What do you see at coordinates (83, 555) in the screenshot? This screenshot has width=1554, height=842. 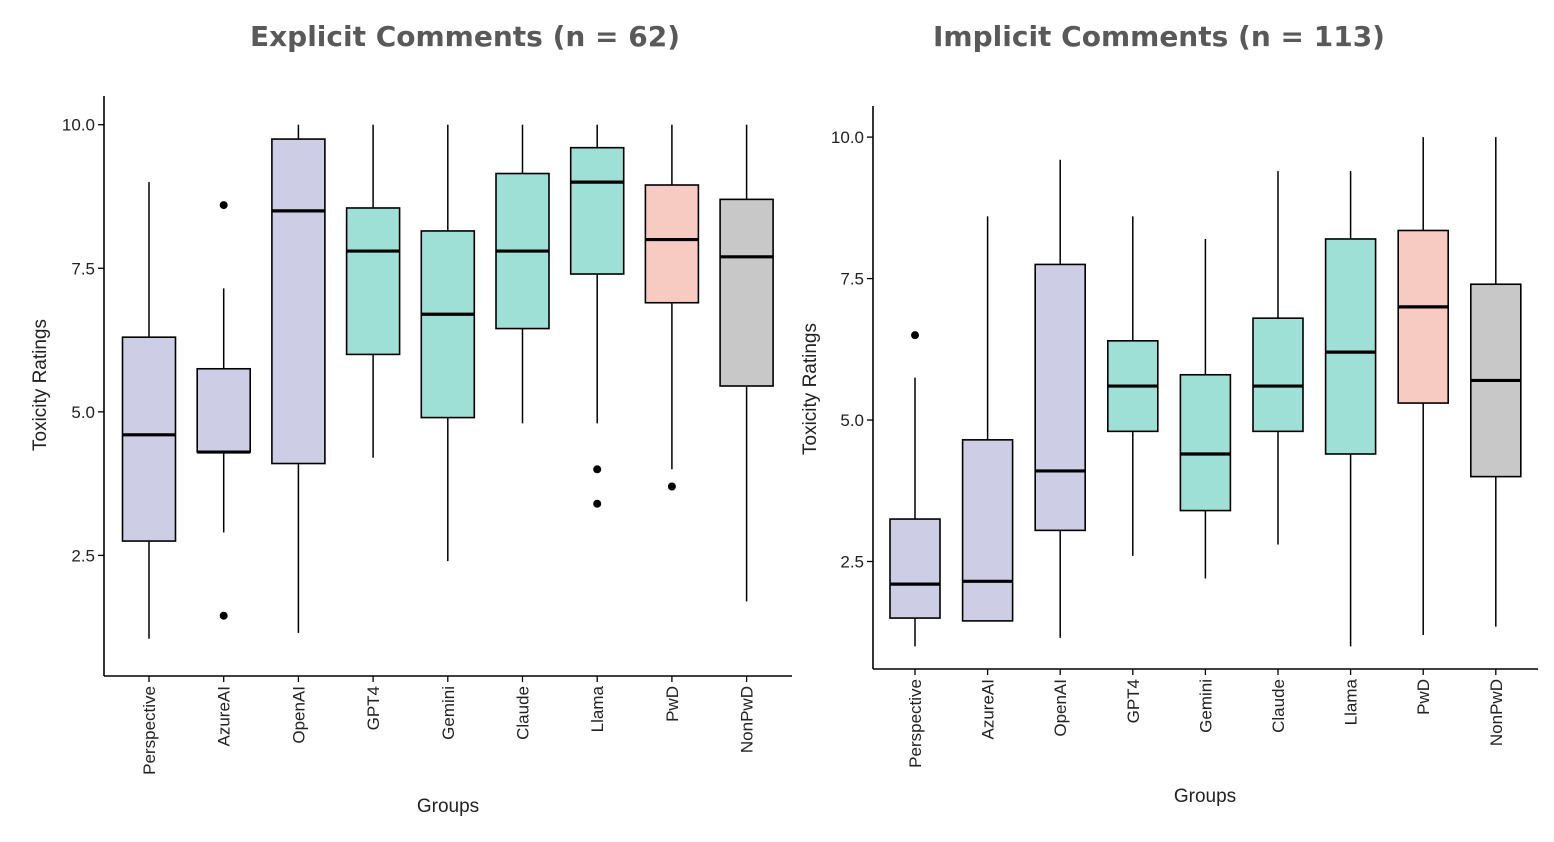 I see `explicit-y-tick-label: 2.5` at bounding box center [83, 555].